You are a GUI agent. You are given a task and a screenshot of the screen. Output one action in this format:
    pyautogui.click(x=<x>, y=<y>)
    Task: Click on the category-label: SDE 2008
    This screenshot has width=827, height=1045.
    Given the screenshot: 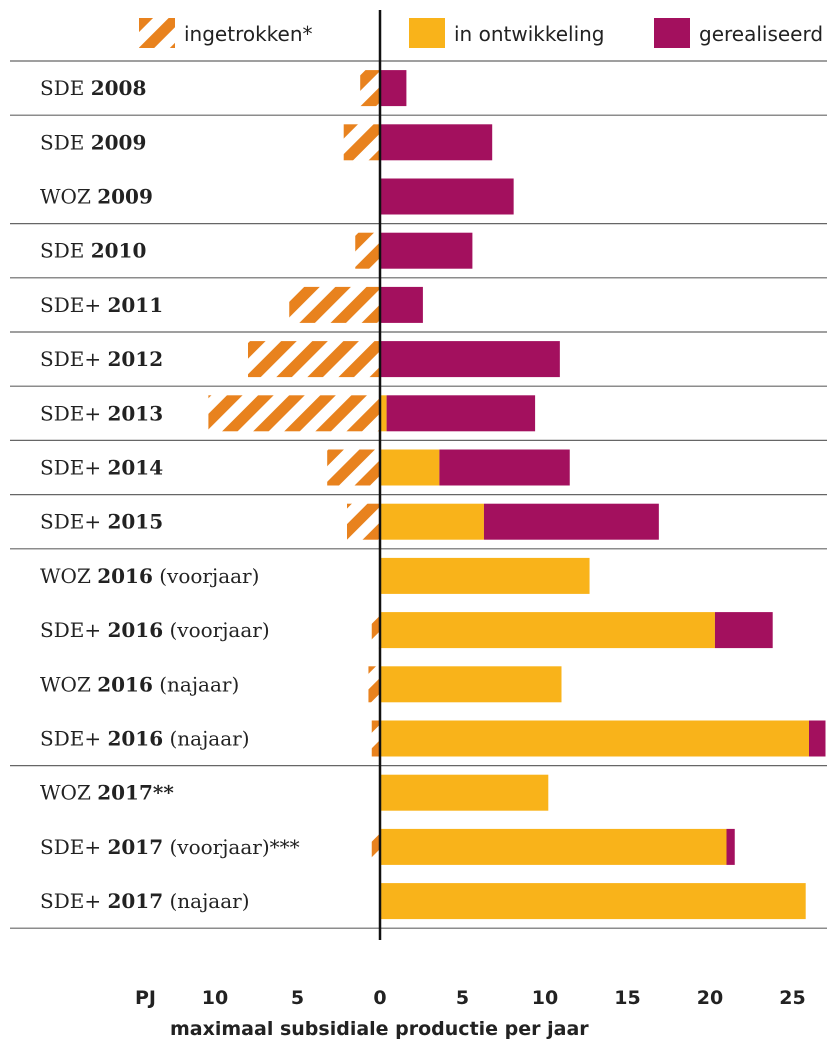 What is the action you would take?
    pyautogui.click(x=93, y=88)
    